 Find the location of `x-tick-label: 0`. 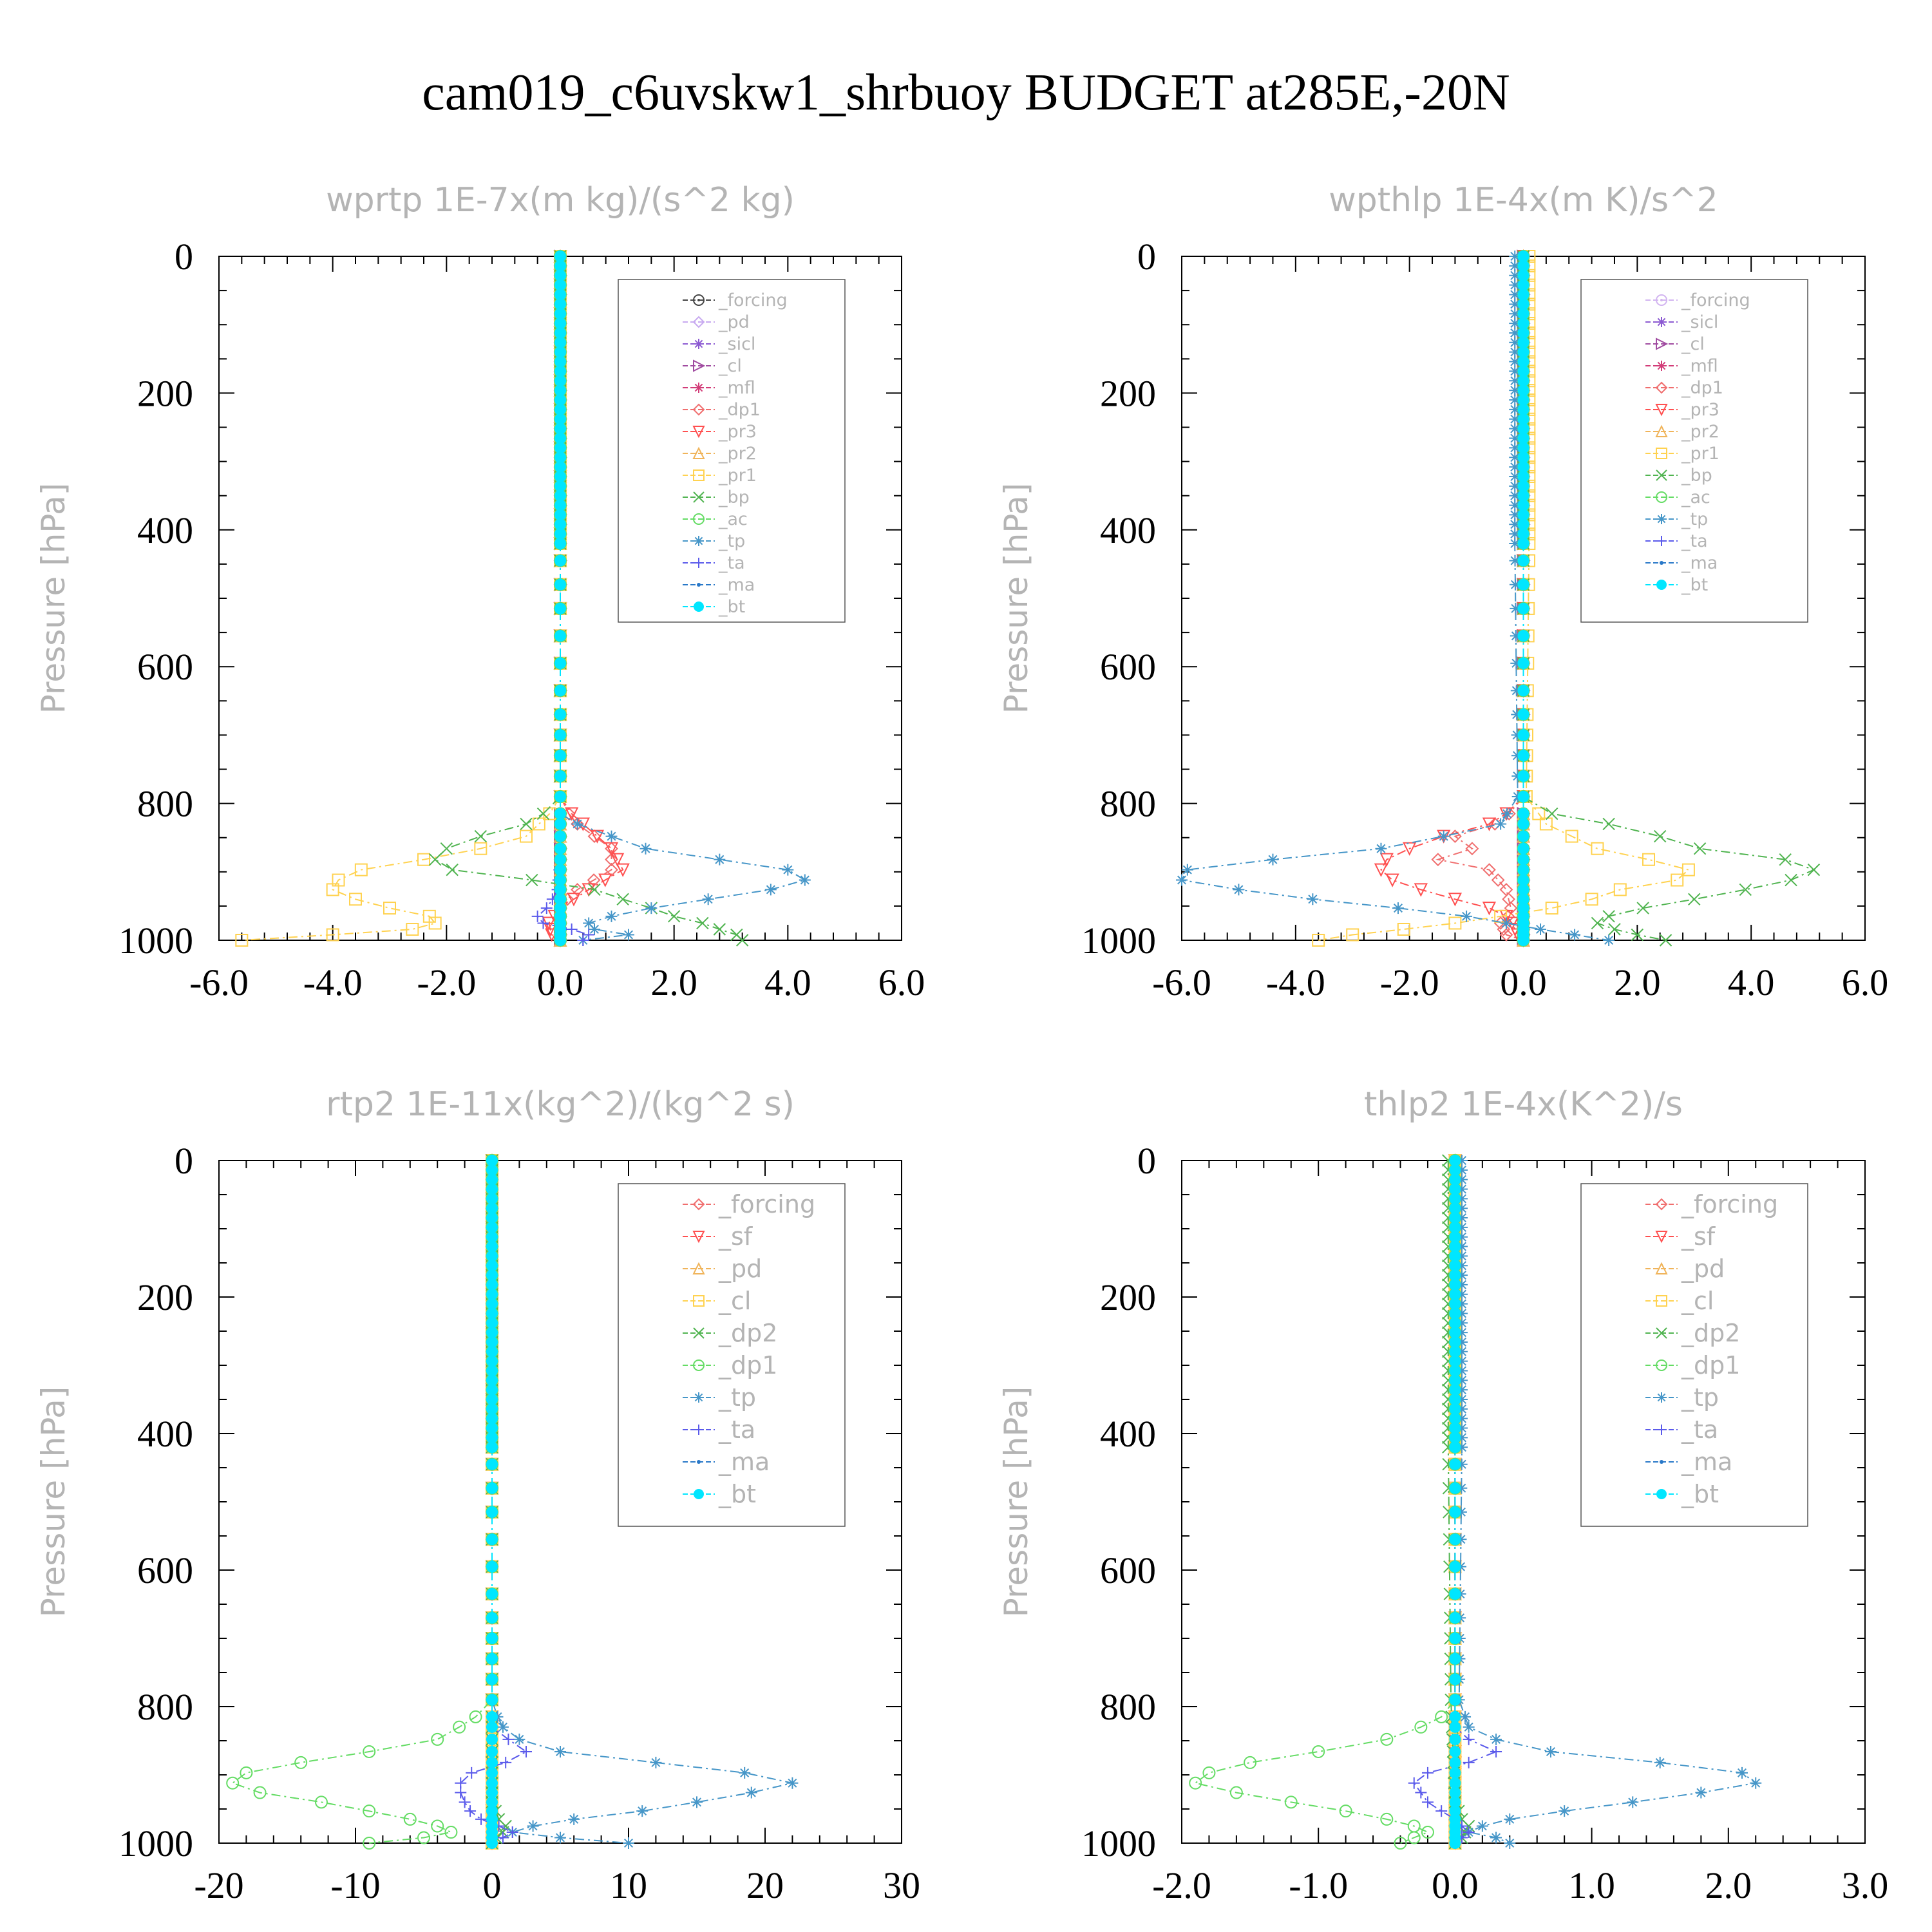

x-tick-label: 0 is located at coordinates (493, 1885).